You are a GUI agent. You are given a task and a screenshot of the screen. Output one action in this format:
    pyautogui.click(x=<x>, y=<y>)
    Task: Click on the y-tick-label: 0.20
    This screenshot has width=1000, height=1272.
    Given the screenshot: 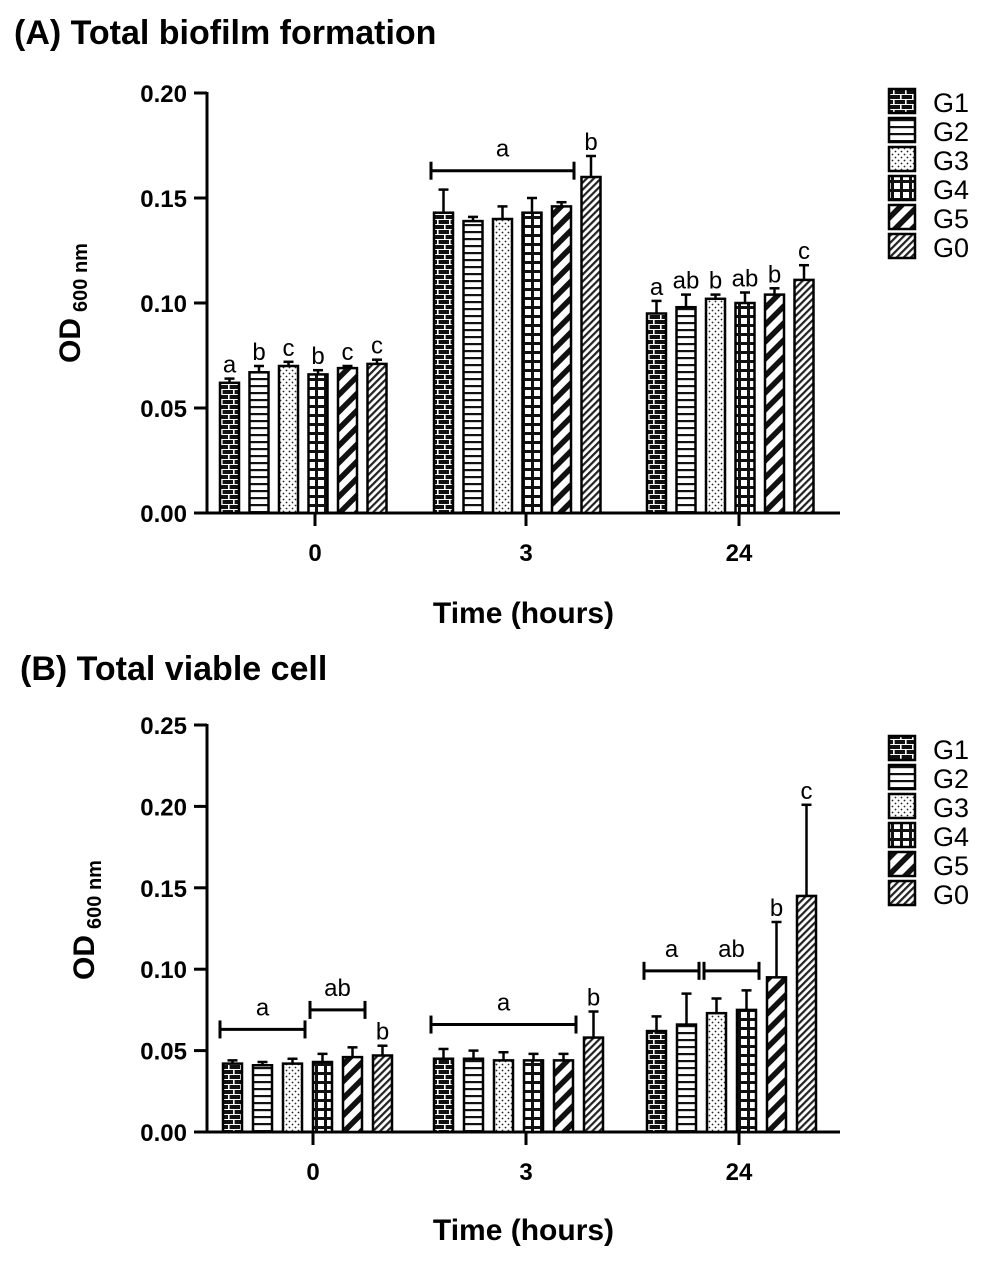 What is the action you would take?
    pyautogui.click(x=163, y=807)
    